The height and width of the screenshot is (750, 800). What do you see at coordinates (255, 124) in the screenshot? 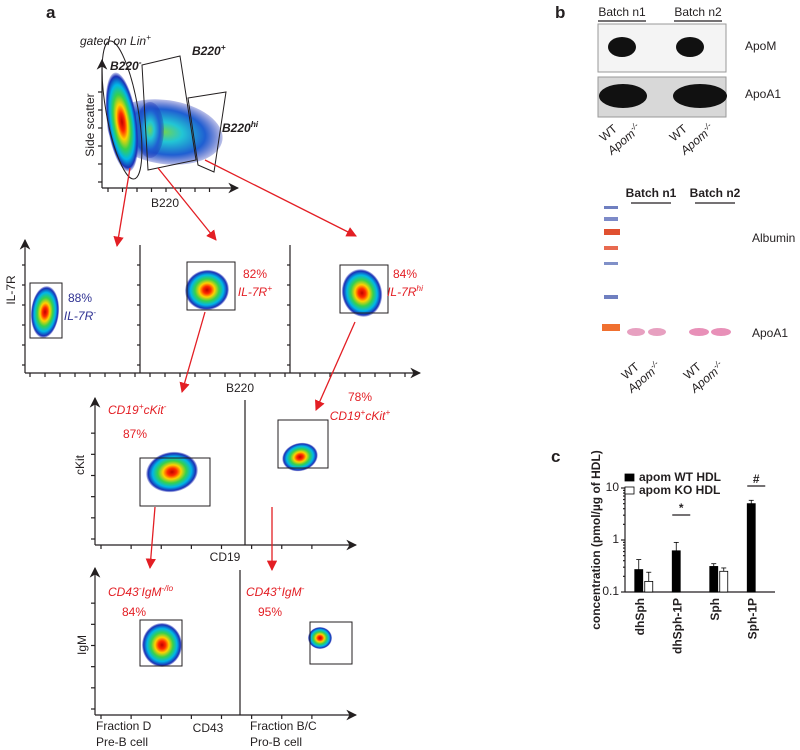
I see `gate-label-part: hi` at bounding box center [255, 124].